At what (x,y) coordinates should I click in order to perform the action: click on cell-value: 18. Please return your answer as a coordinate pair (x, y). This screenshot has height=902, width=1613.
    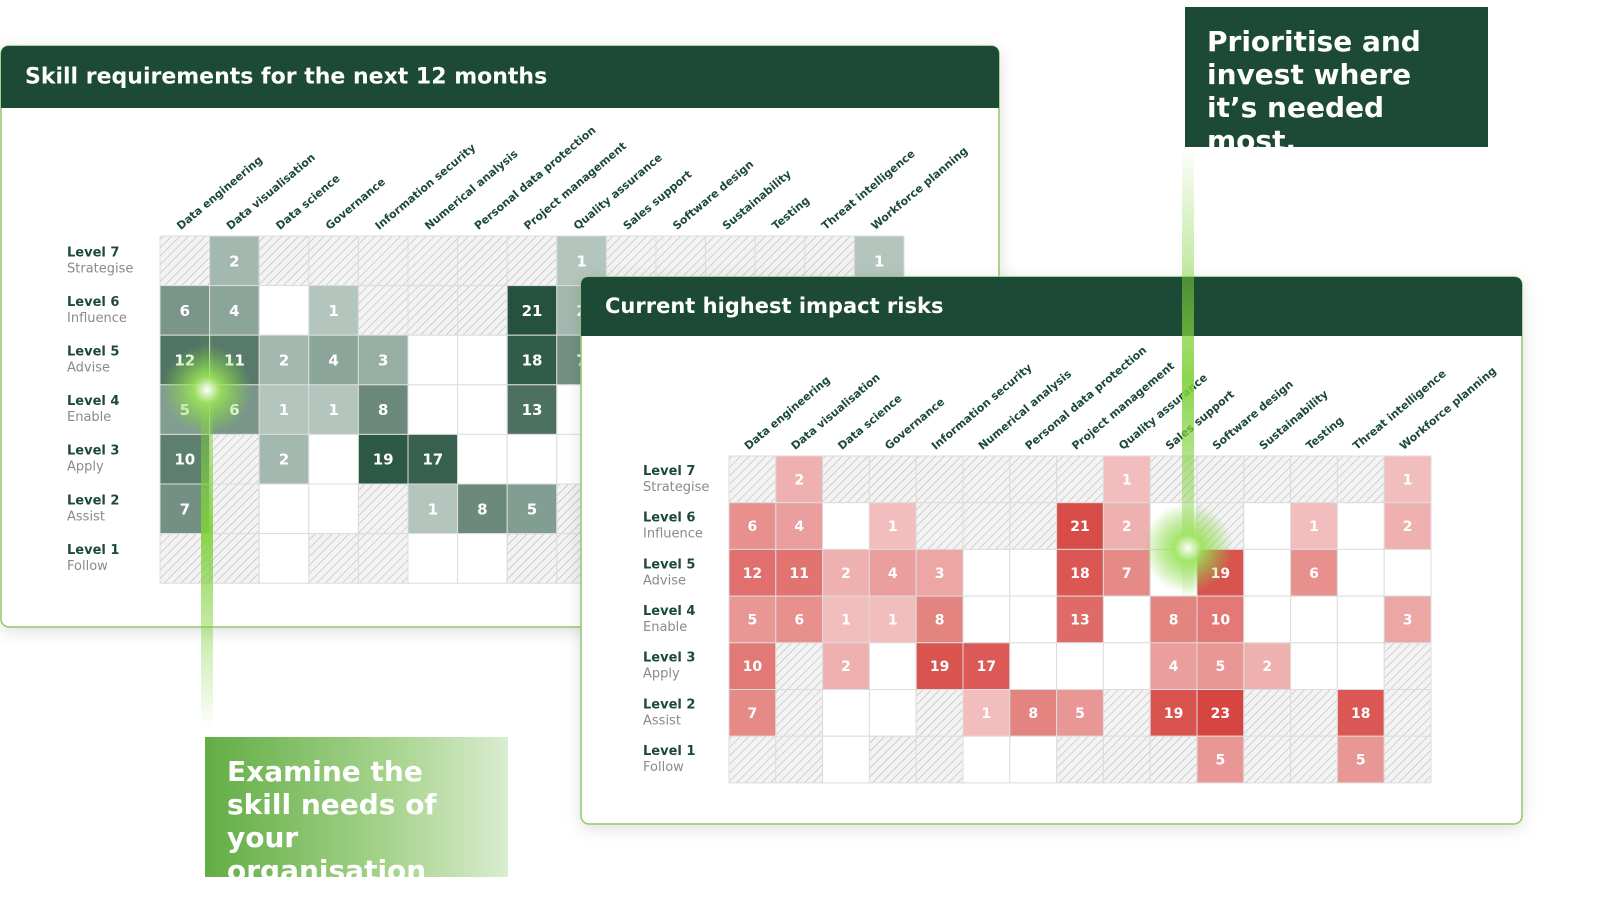
    Looking at the image, I should click on (532, 361).